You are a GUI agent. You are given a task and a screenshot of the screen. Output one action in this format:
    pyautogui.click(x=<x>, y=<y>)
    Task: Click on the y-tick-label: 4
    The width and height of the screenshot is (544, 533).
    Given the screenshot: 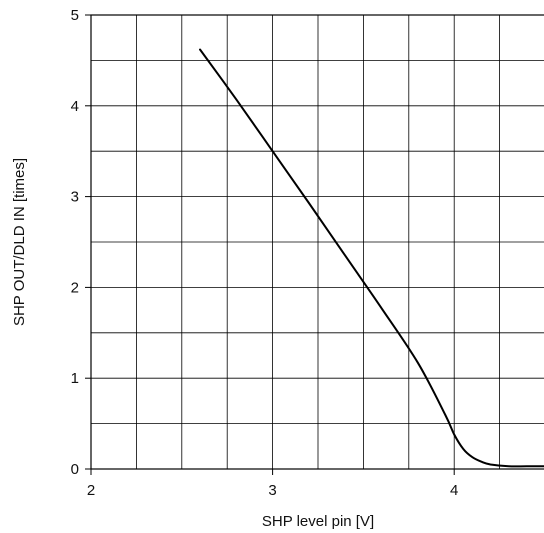 What is the action you would take?
    pyautogui.click(x=75, y=106)
    